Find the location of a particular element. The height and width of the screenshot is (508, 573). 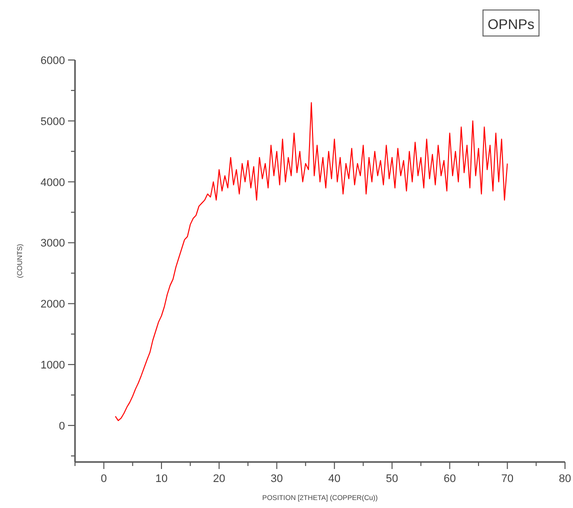

x-tick-label: 60 is located at coordinates (450, 479).